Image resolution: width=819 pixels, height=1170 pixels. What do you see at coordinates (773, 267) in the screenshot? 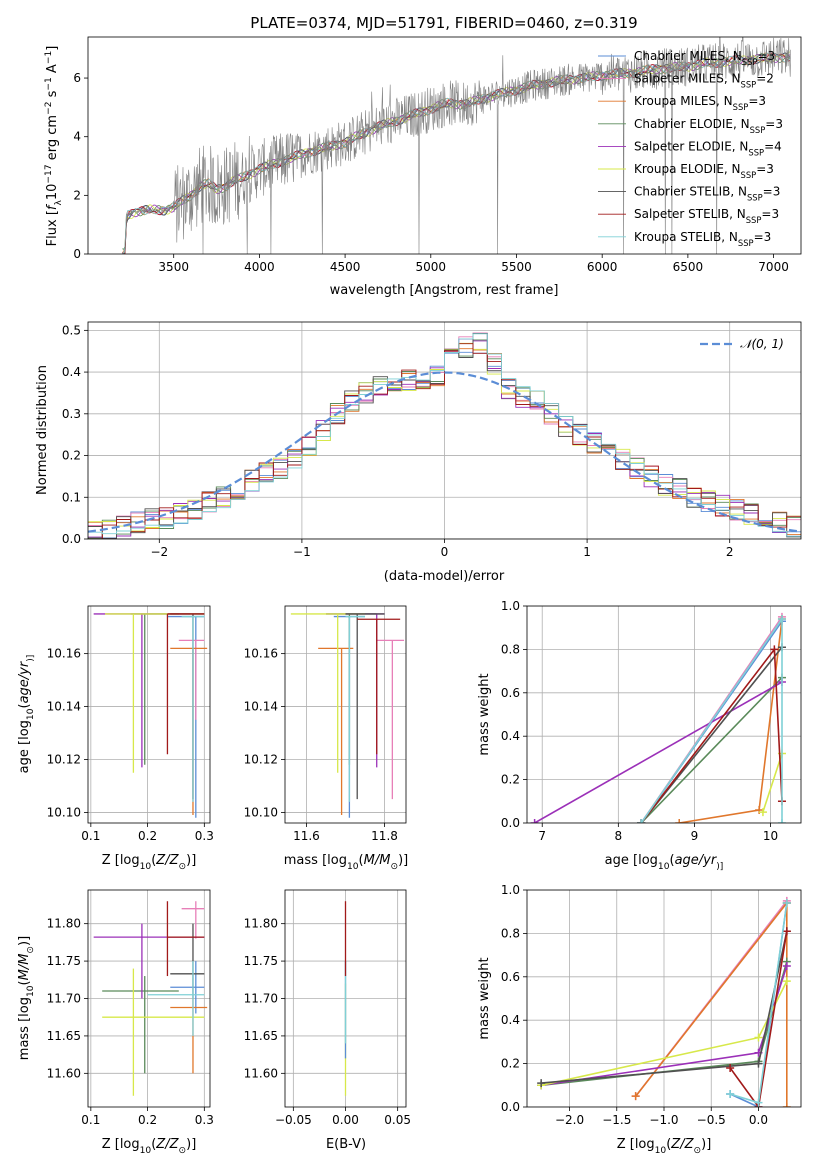
I see `x-tick-label: 7000` at bounding box center [773, 267].